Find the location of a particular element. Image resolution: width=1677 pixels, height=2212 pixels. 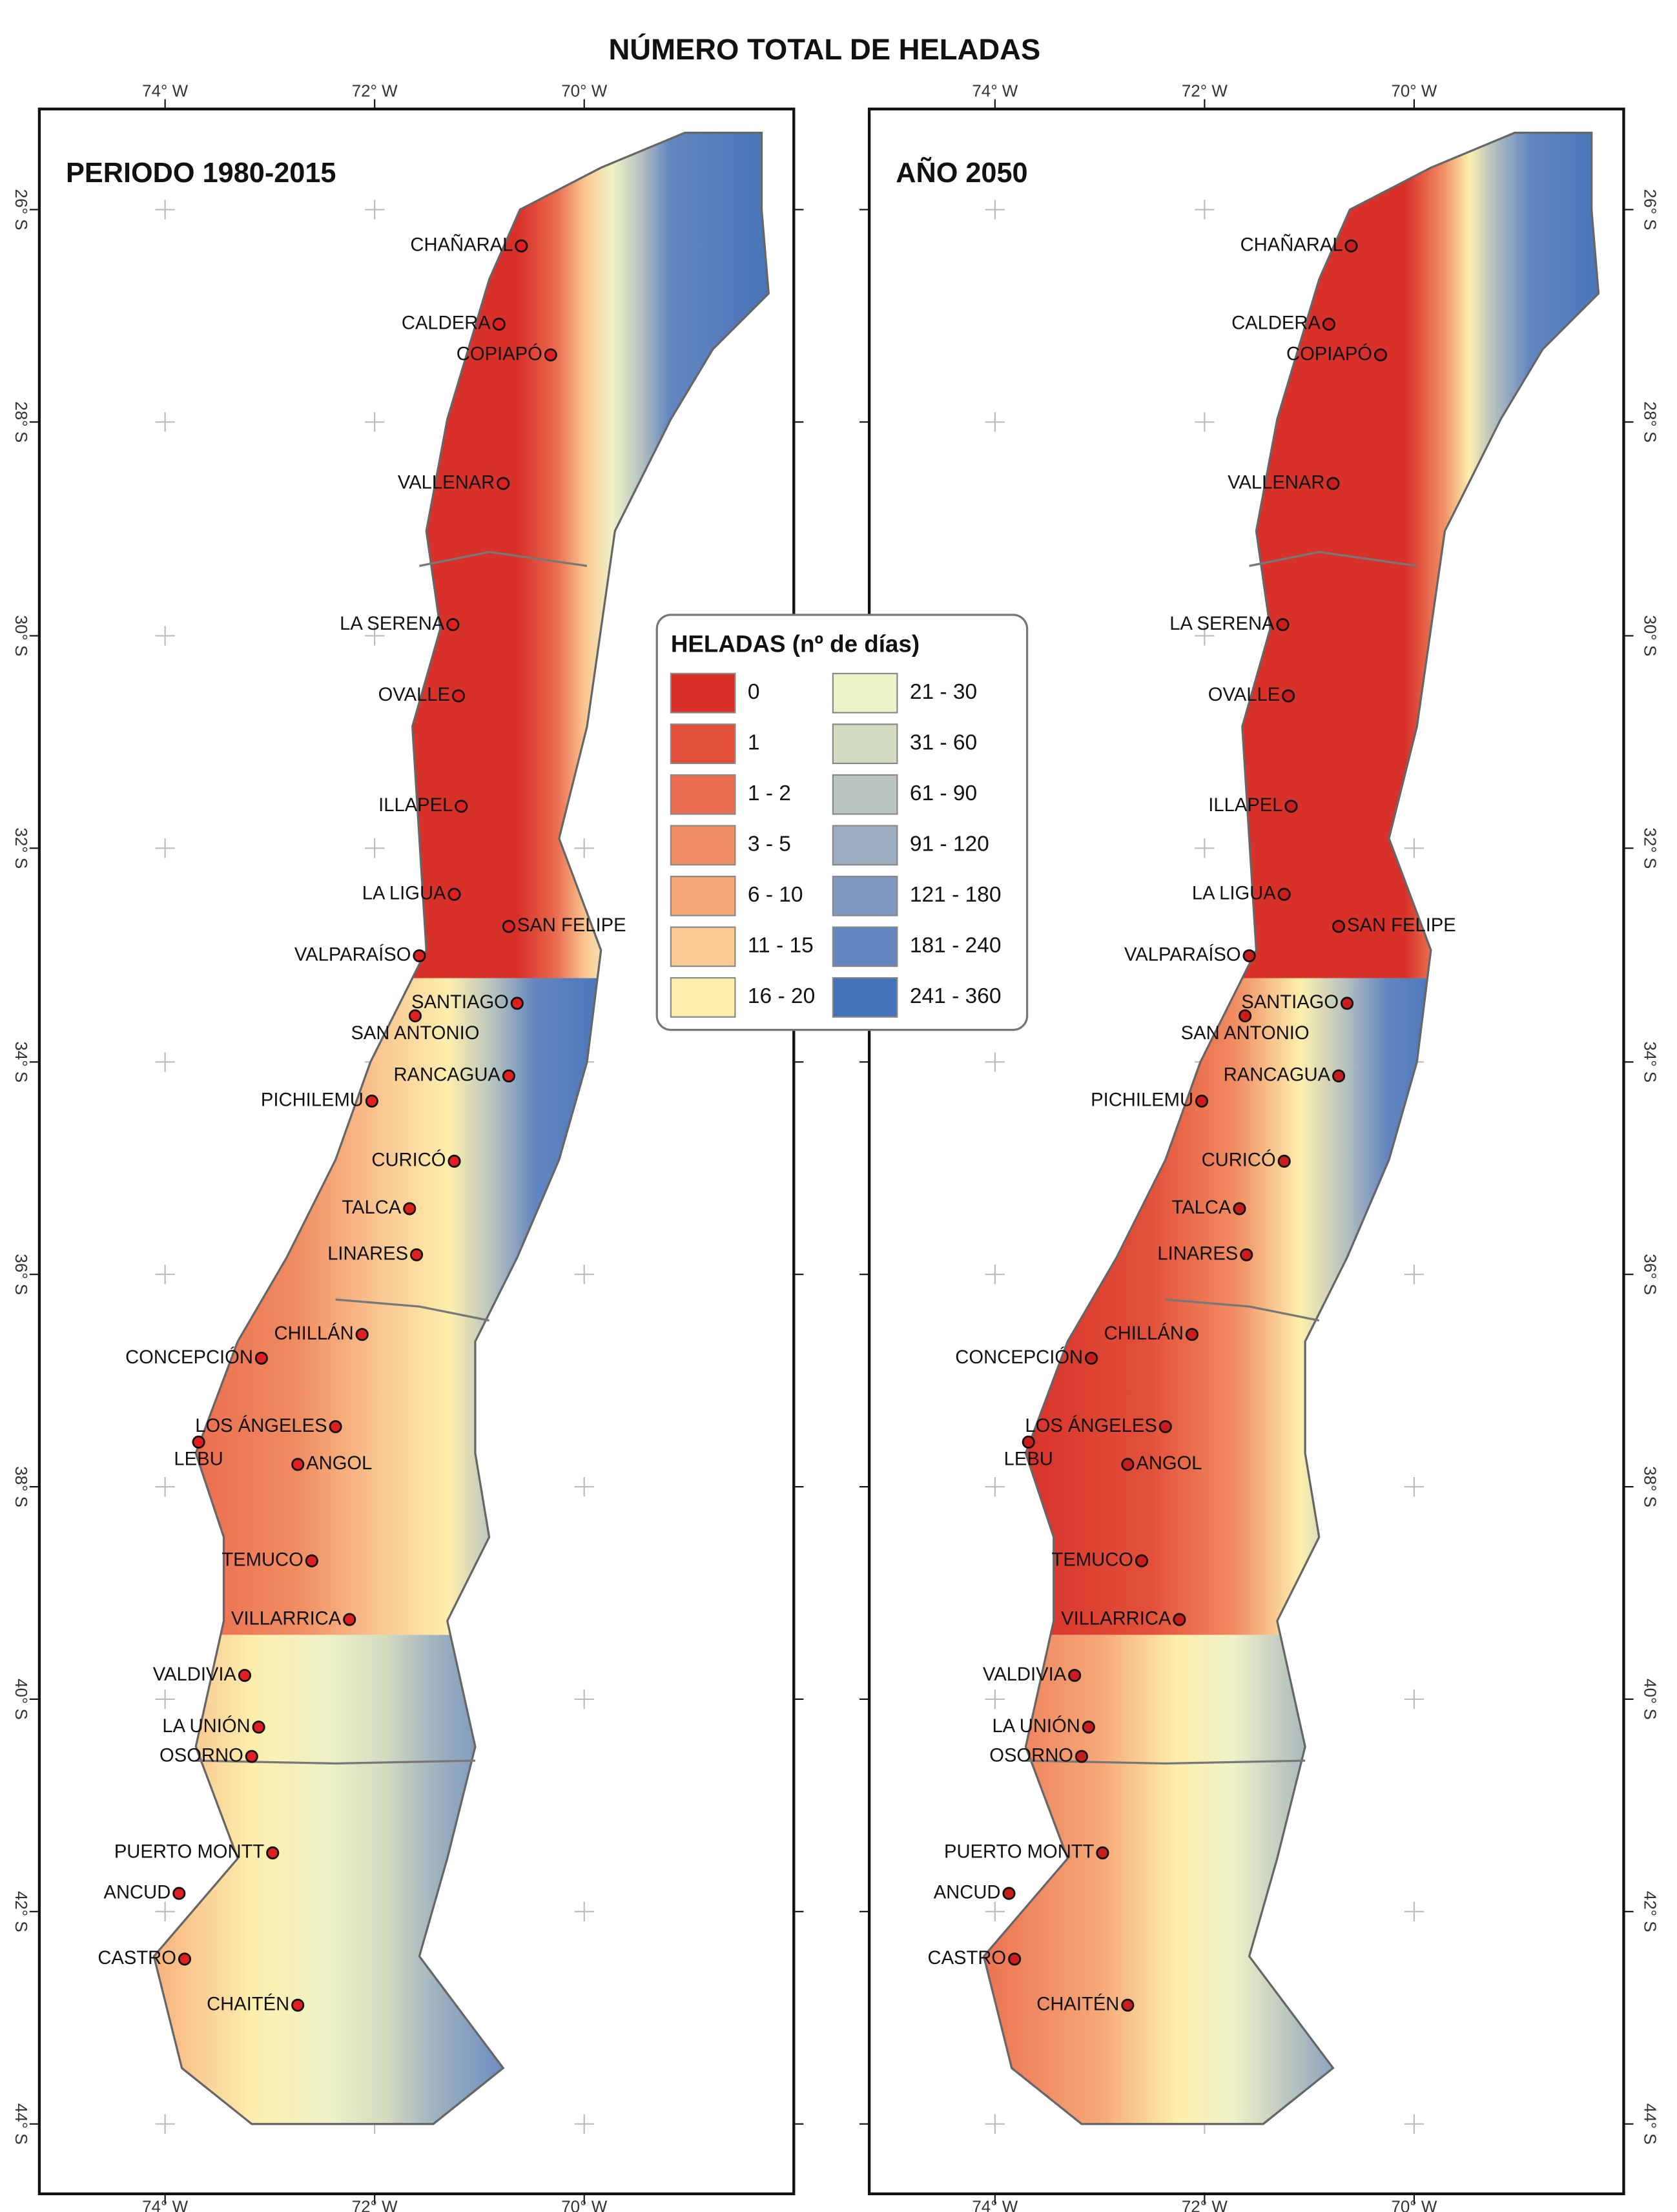

legend-label: 1 is located at coordinates (754, 743).